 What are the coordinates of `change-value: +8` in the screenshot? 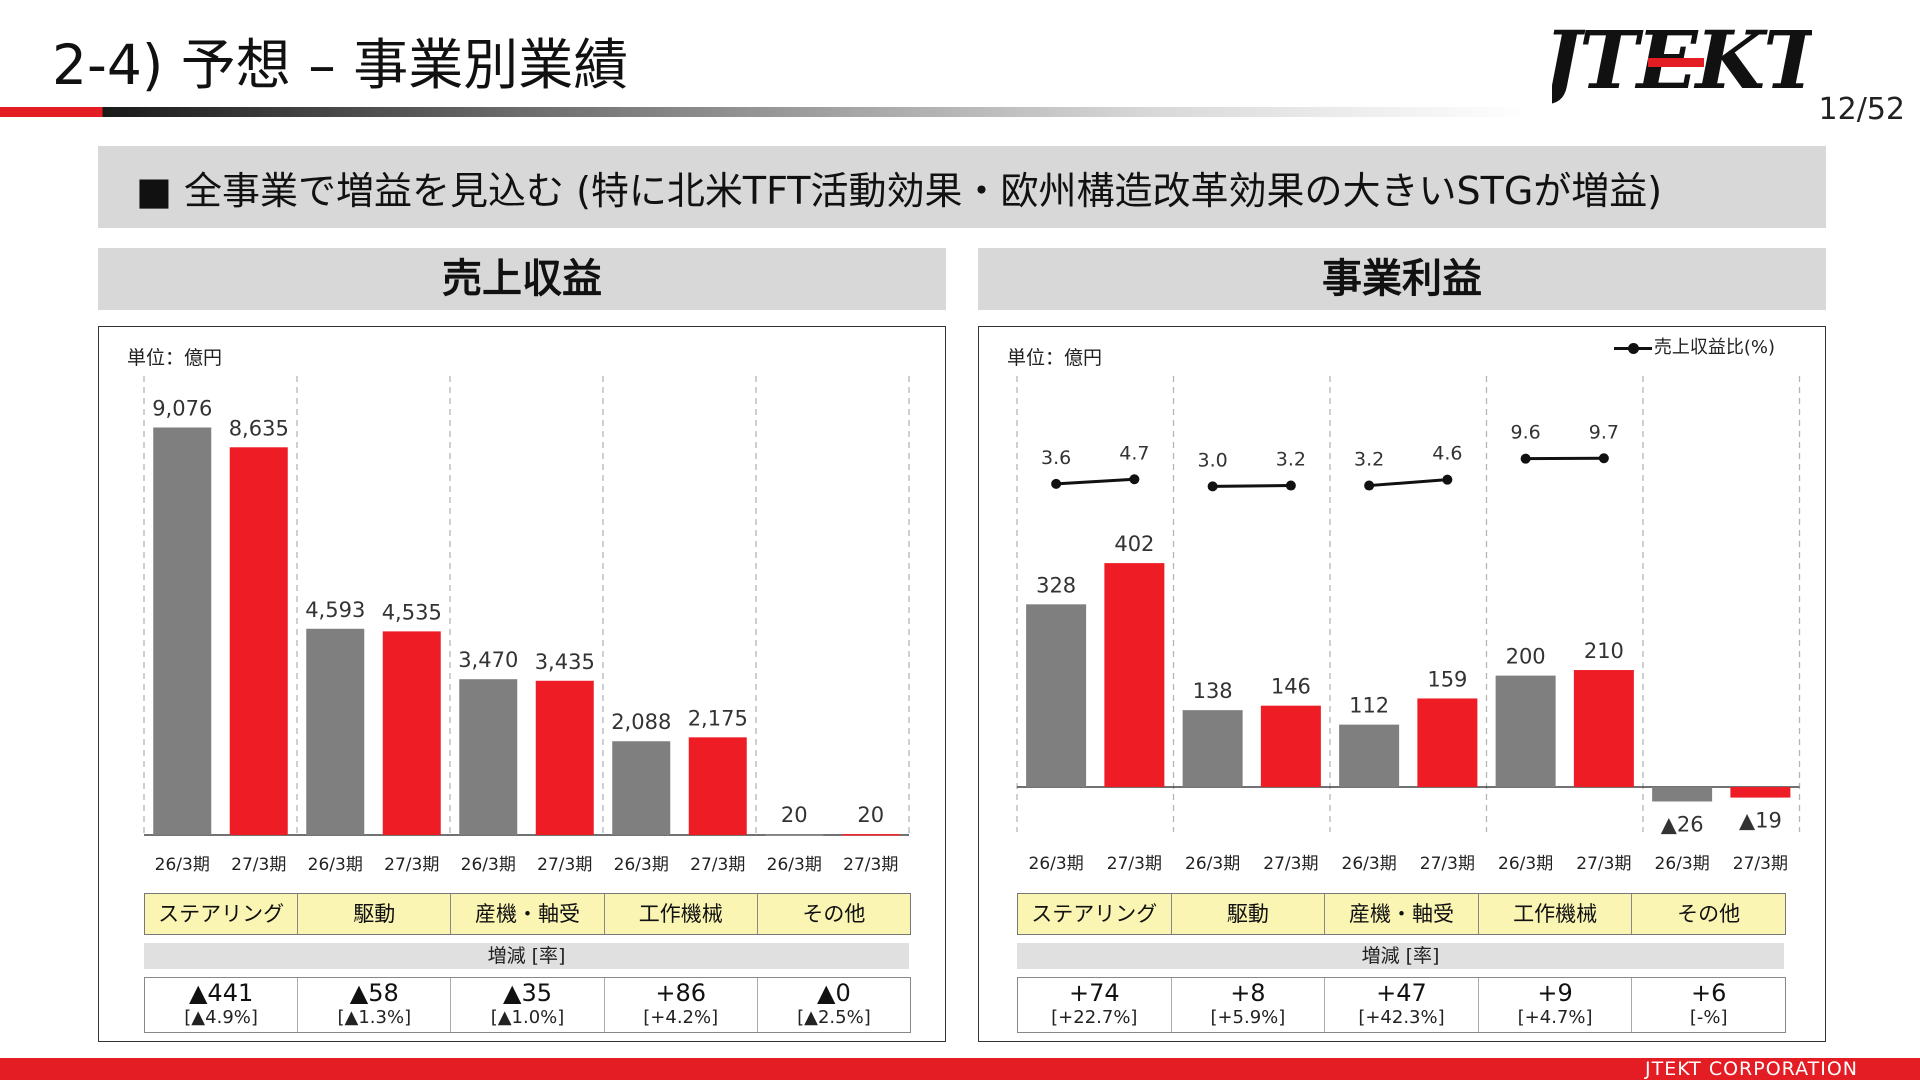 It's located at (1248, 993).